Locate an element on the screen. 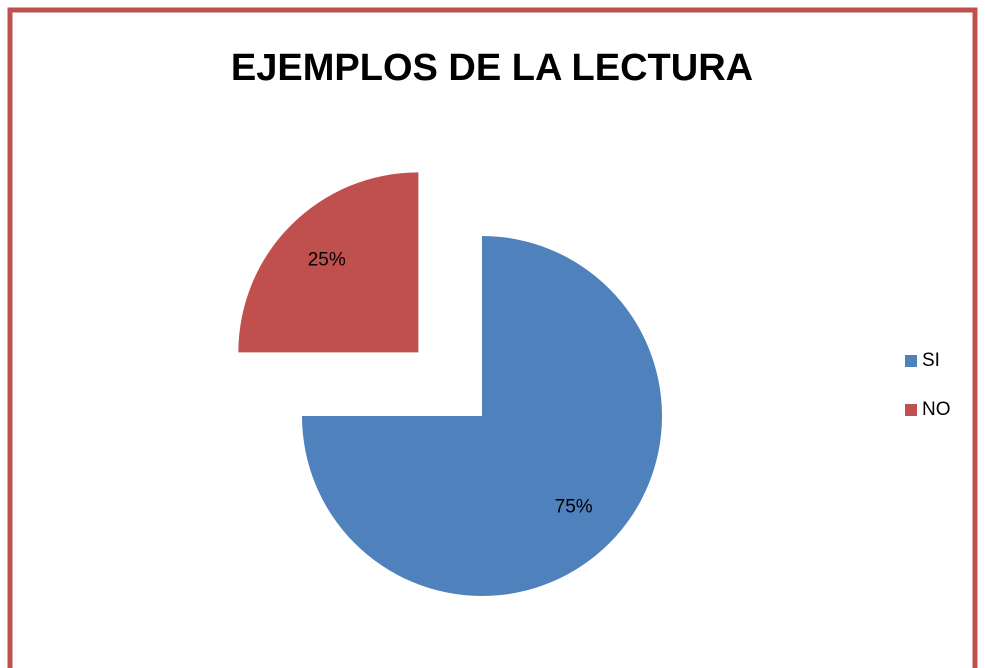  pie-slice is located at coordinates (328, 262).